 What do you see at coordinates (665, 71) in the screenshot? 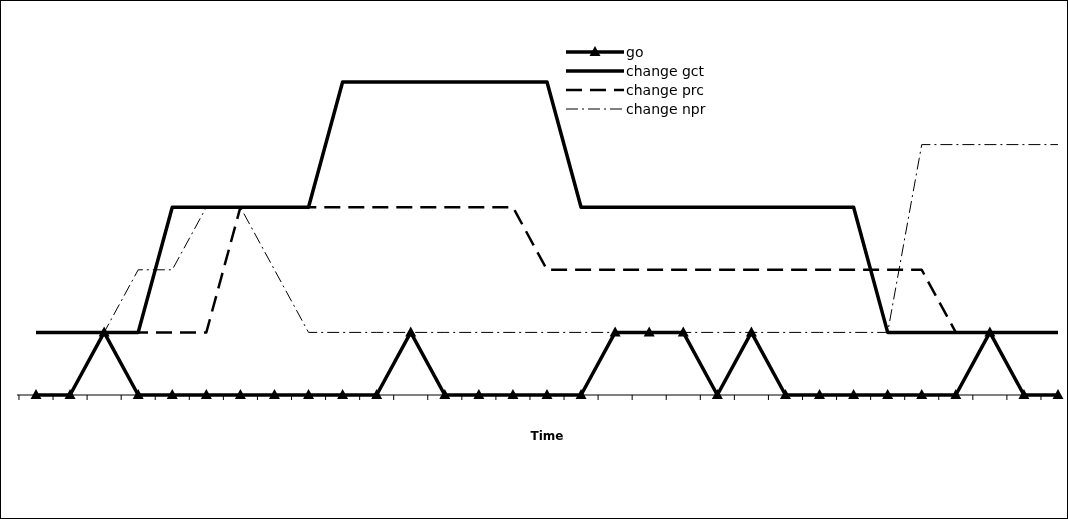
I see `legend-label: change gct` at bounding box center [665, 71].